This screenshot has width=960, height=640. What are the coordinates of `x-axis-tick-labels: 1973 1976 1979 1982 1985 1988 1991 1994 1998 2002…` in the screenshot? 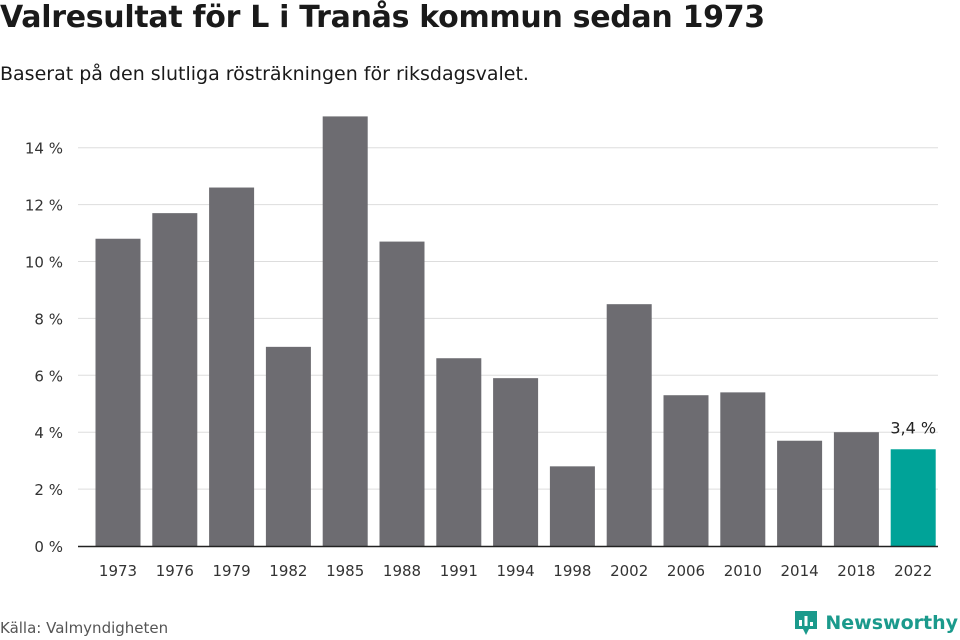 It's located at (515, 571).